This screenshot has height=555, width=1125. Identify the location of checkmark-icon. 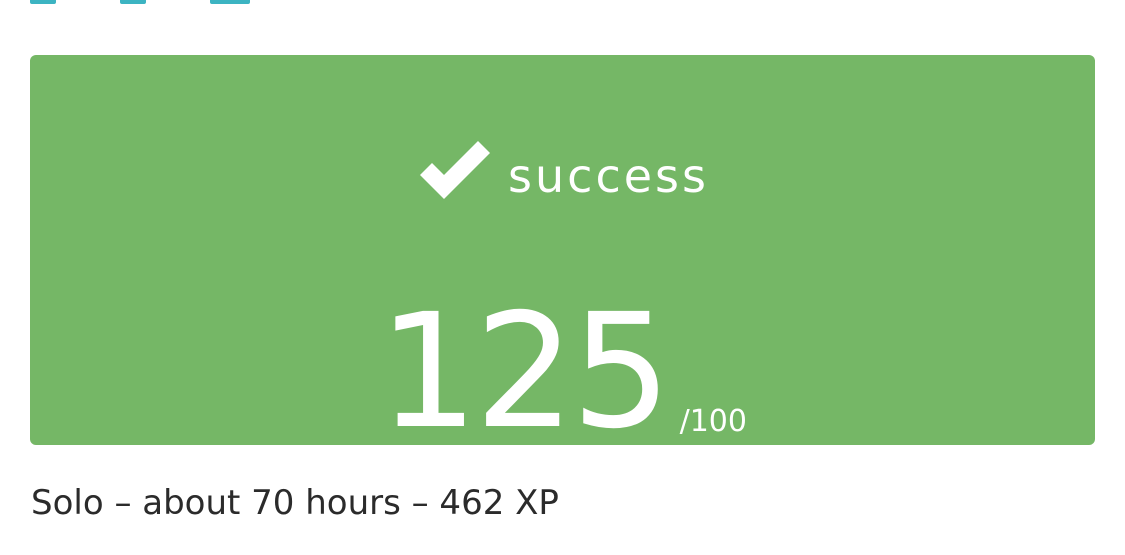
(455, 170).